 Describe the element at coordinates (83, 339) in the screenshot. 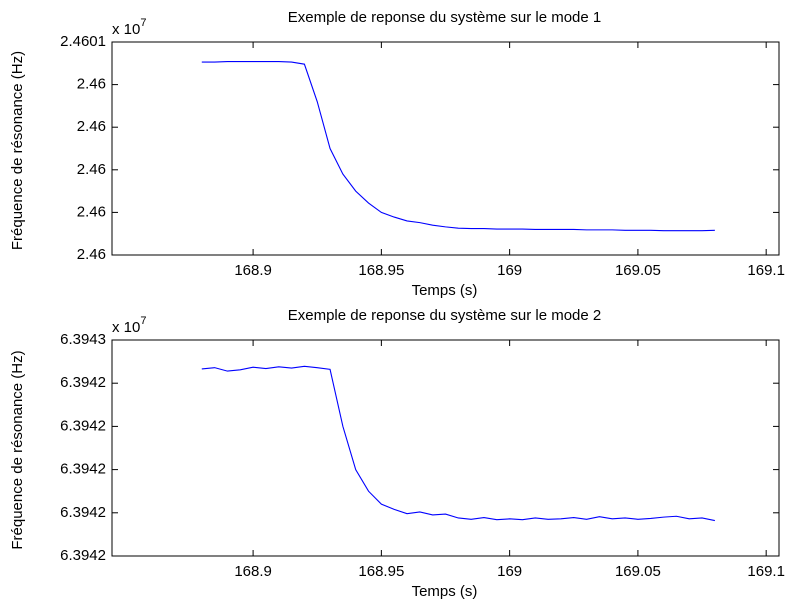

I see `y-tick-label: 6.3943` at that location.